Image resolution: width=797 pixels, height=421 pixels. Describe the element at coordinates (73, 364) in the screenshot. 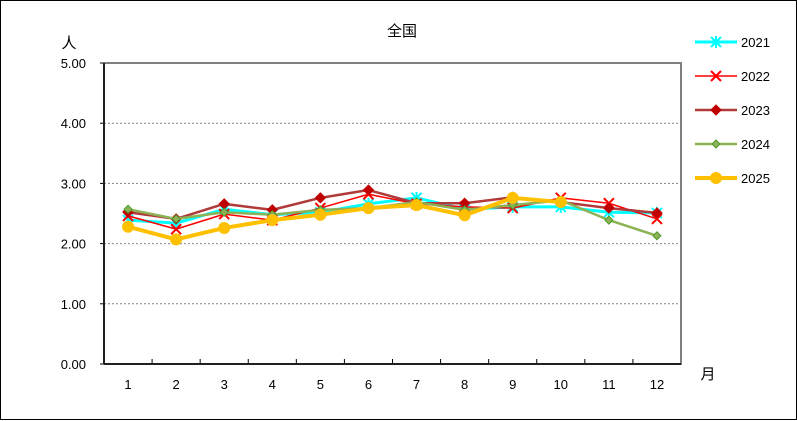

I see `y-tick-label: 0.00` at that location.